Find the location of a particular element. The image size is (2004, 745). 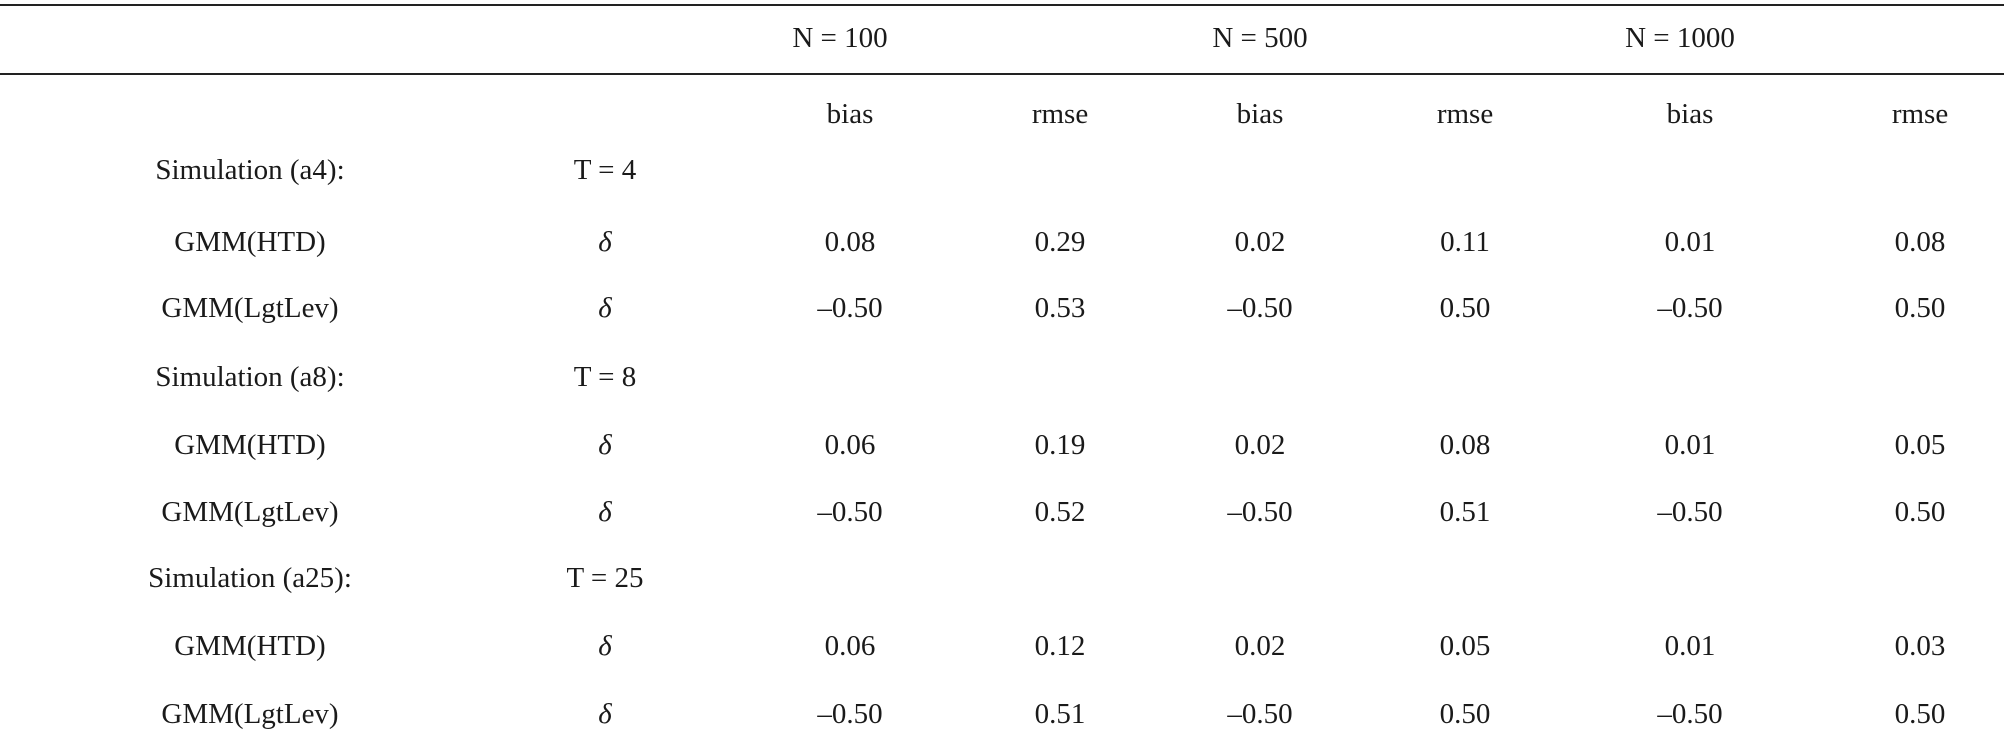

section-t-label: T = 4 is located at coordinates (605, 170).